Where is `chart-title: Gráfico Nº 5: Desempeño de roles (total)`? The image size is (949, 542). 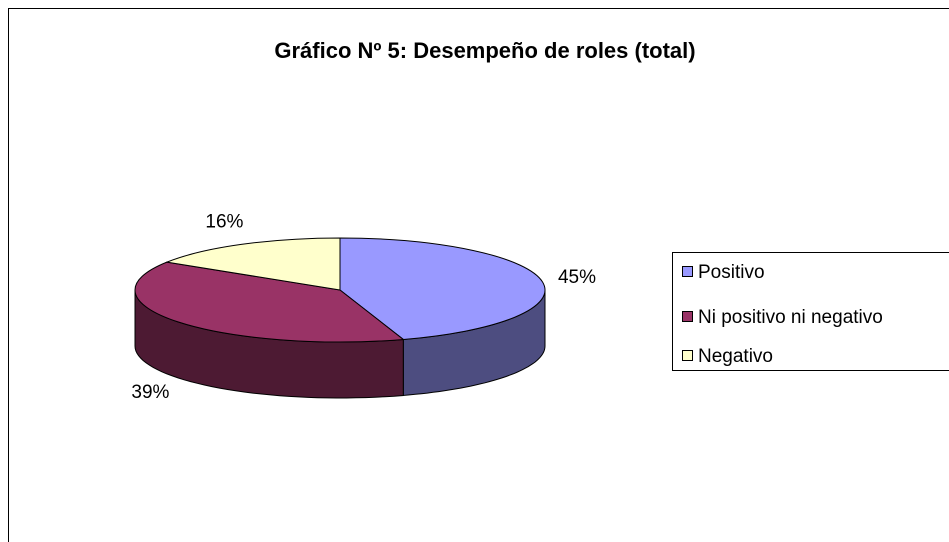
chart-title: Gráfico Nº 5: Desempeño de roles (total) is located at coordinates (484, 50).